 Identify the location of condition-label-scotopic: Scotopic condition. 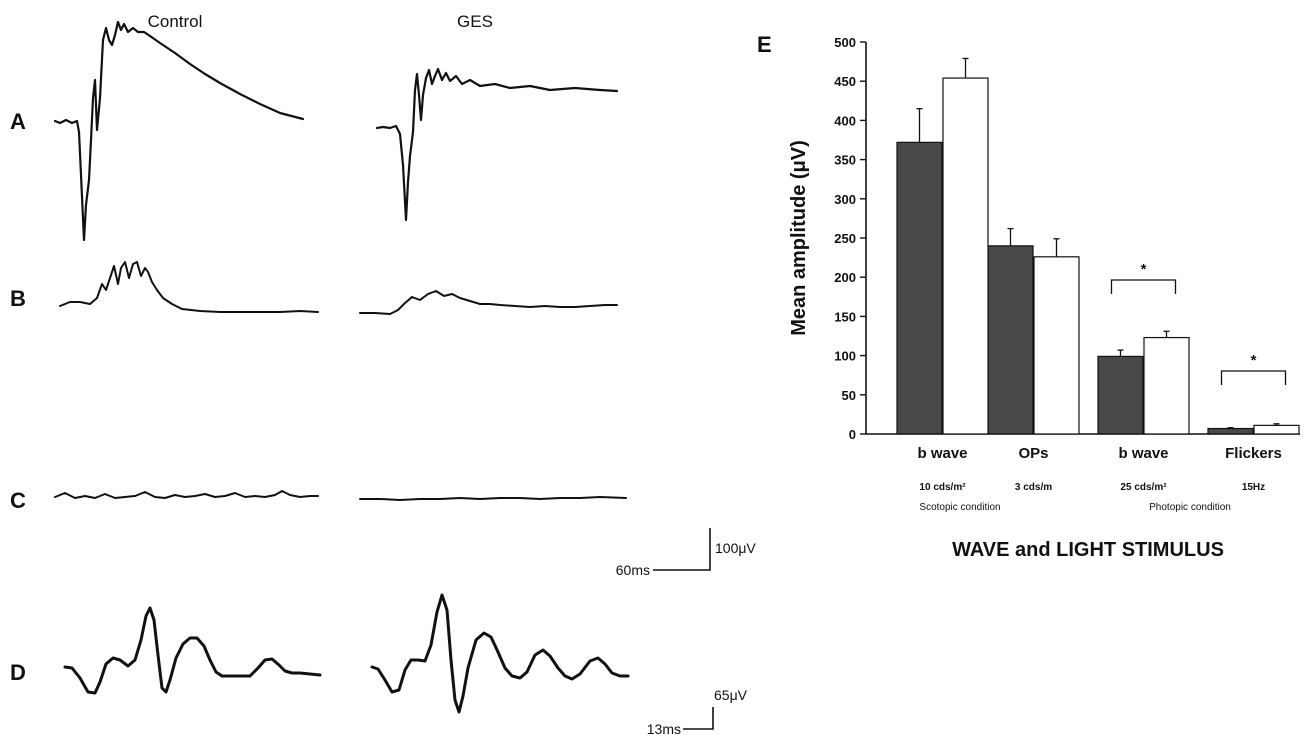
(959, 507).